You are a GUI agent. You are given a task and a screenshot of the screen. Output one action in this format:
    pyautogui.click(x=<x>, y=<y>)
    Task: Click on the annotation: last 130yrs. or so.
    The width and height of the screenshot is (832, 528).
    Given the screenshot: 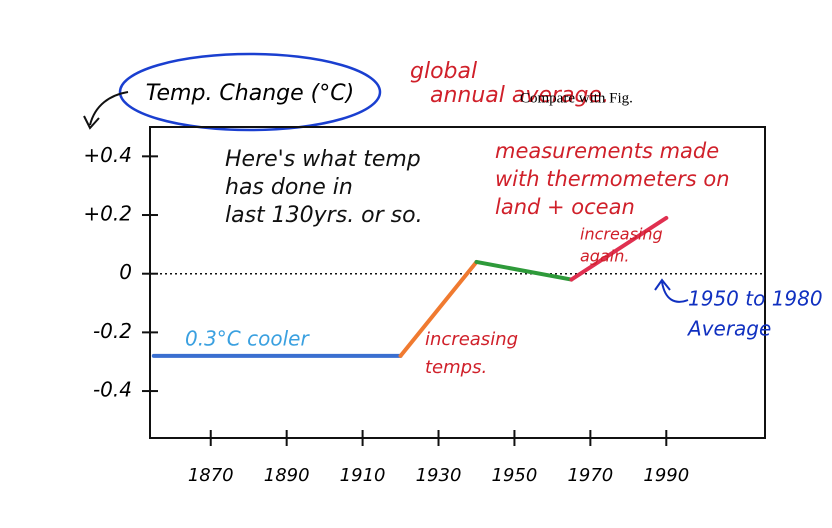 What is the action you would take?
    pyautogui.click(x=324, y=215)
    